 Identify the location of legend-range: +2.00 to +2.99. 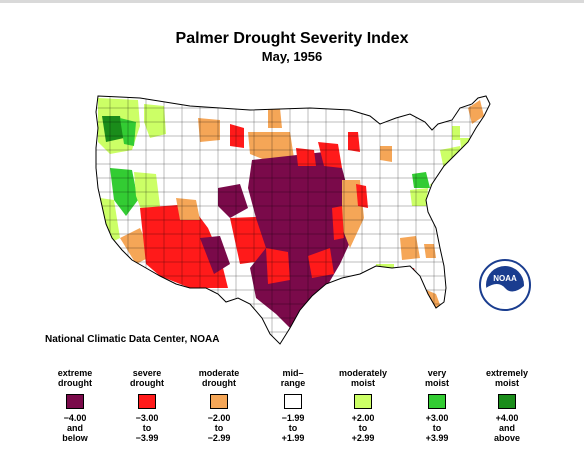
(363, 428).